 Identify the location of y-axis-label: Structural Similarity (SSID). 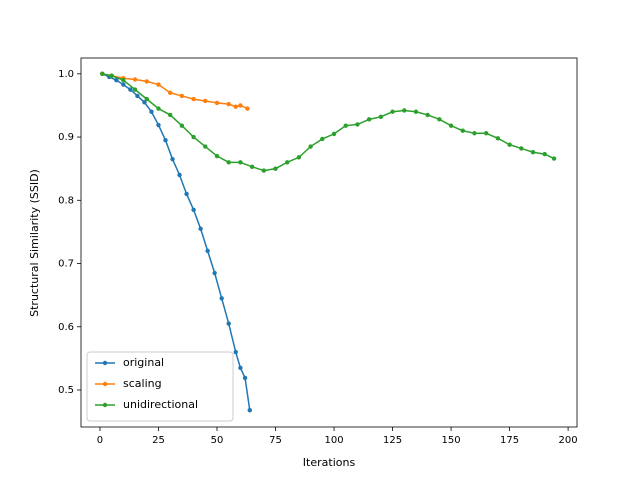
(34, 243).